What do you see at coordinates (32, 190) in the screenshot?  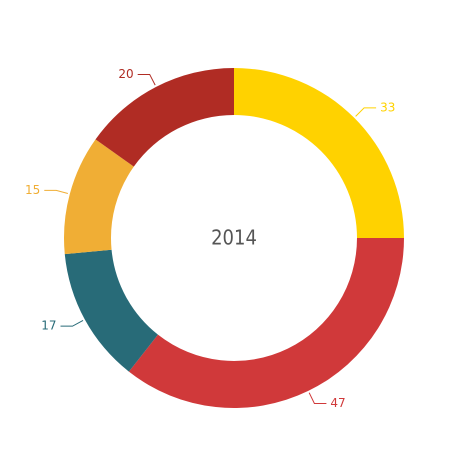 I see `data-label: 15` at bounding box center [32, 190].